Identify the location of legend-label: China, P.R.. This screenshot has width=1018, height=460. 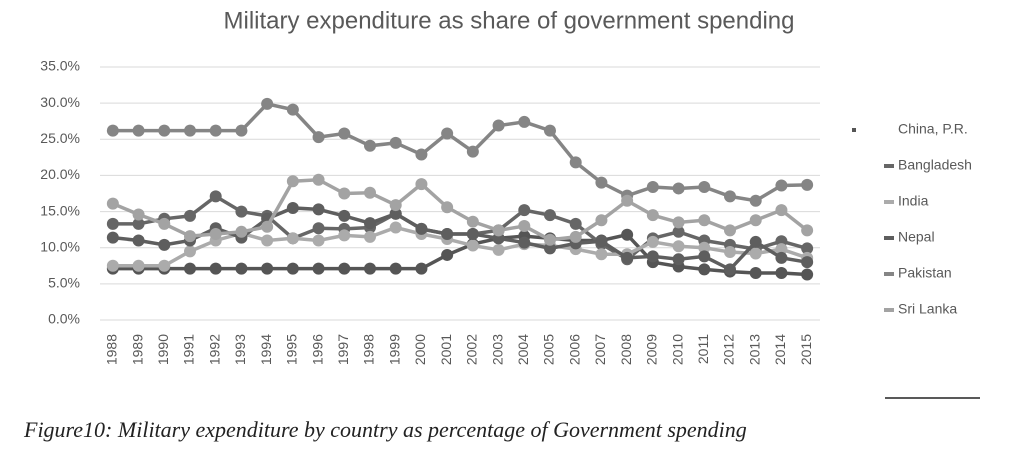
(933, 129).